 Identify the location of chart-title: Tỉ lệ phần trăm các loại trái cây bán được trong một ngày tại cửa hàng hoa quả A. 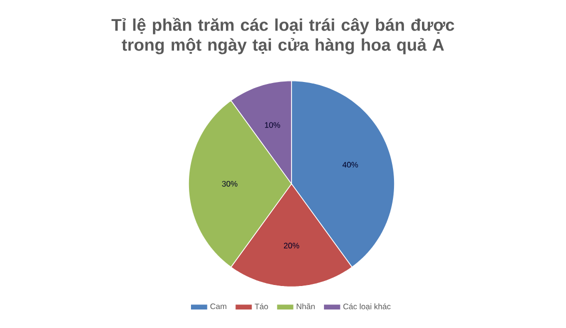
(283, 36).